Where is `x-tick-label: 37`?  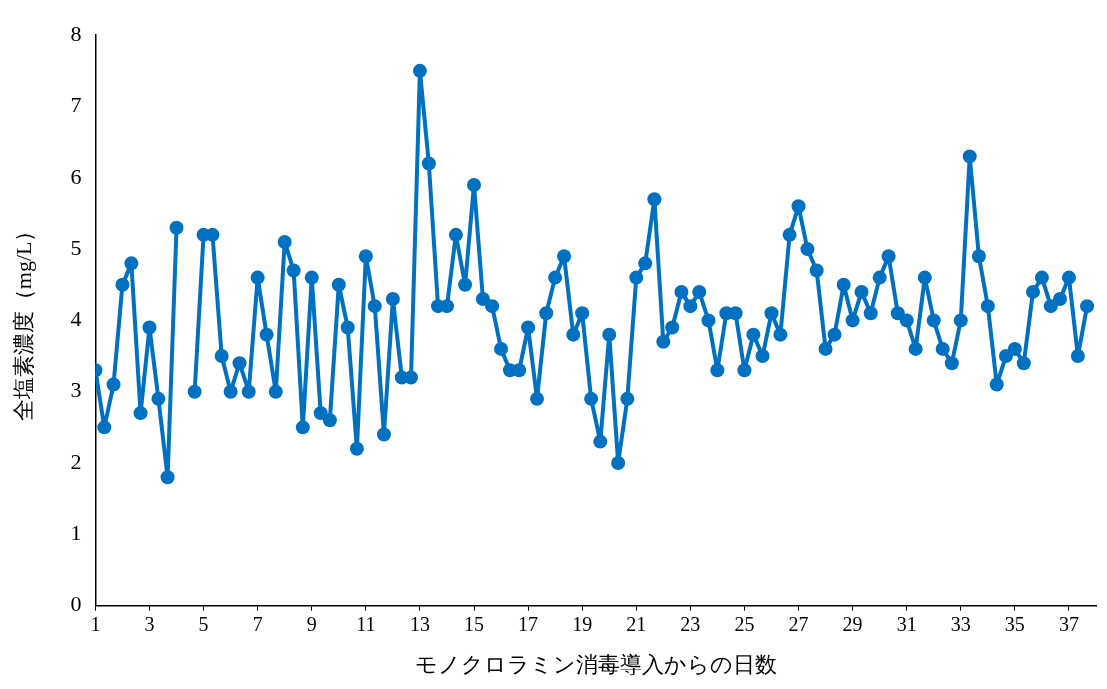 x-tick-label: 37 is located at coordinates (1068, 623).